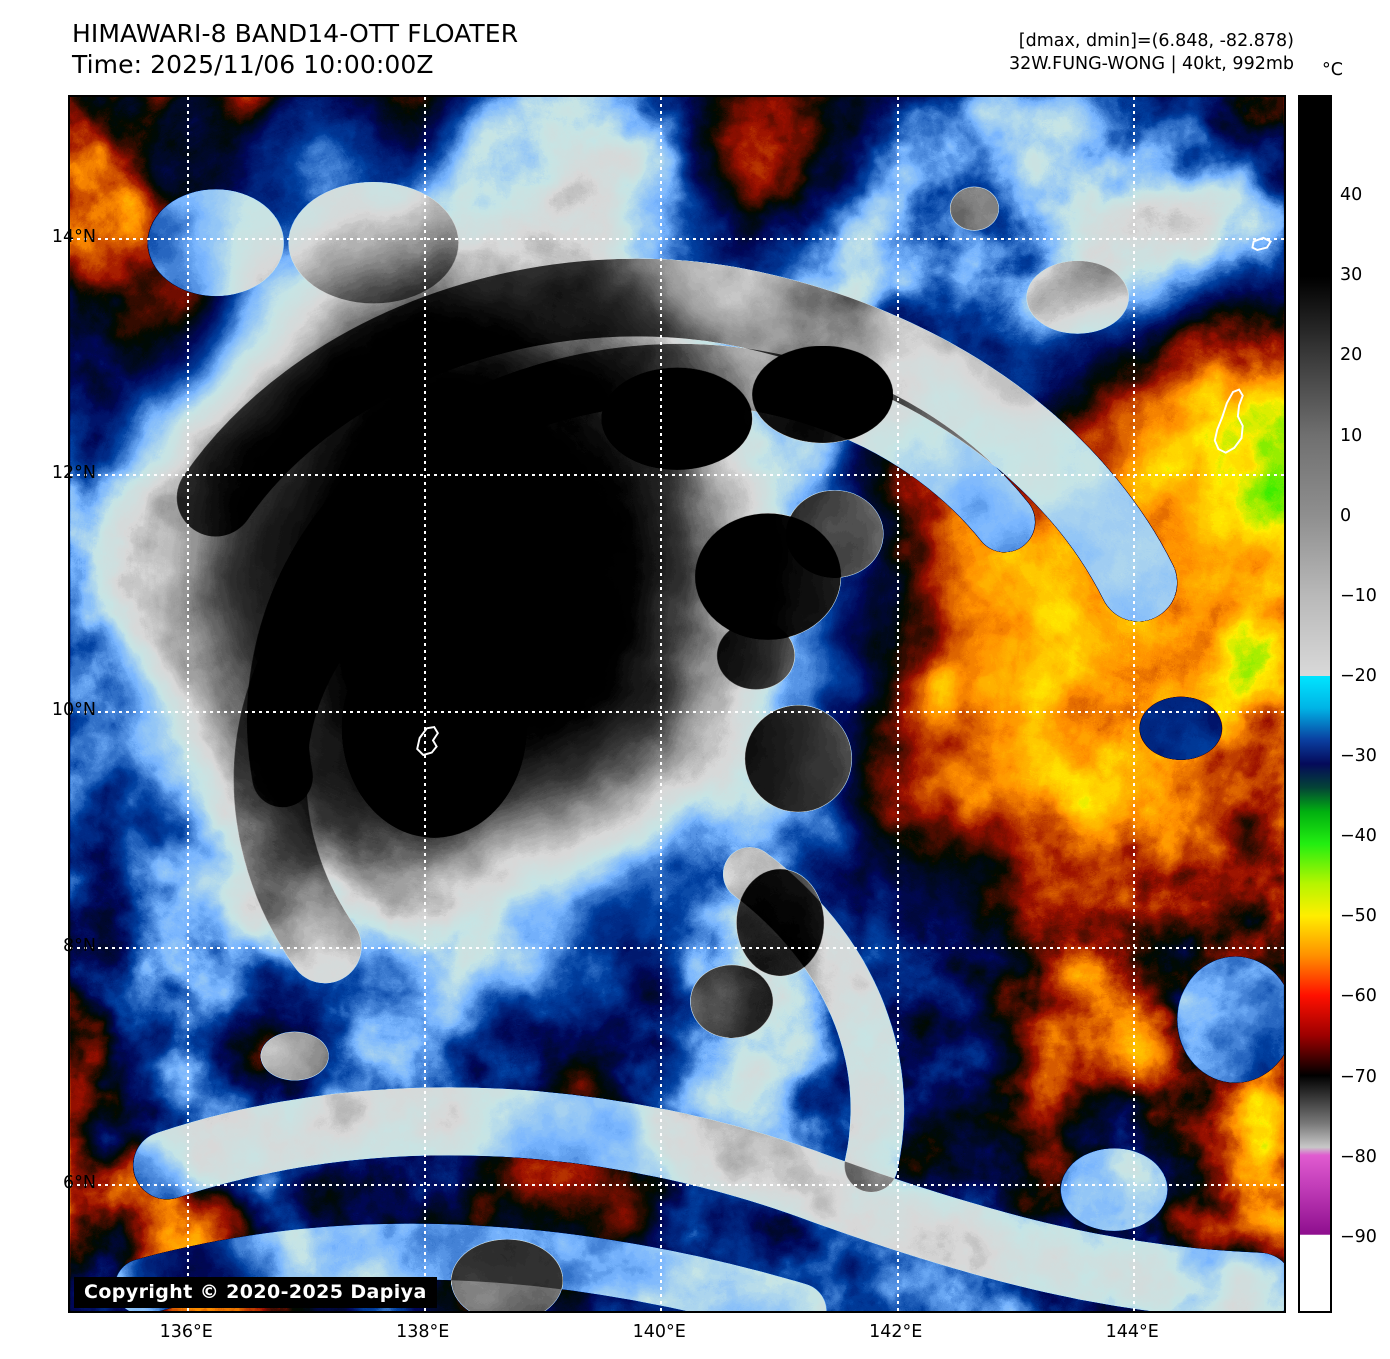  I want to click on storm-info-label: 32W.FUNG-WONG | 40kt, 992mb, so click(1151, 64).